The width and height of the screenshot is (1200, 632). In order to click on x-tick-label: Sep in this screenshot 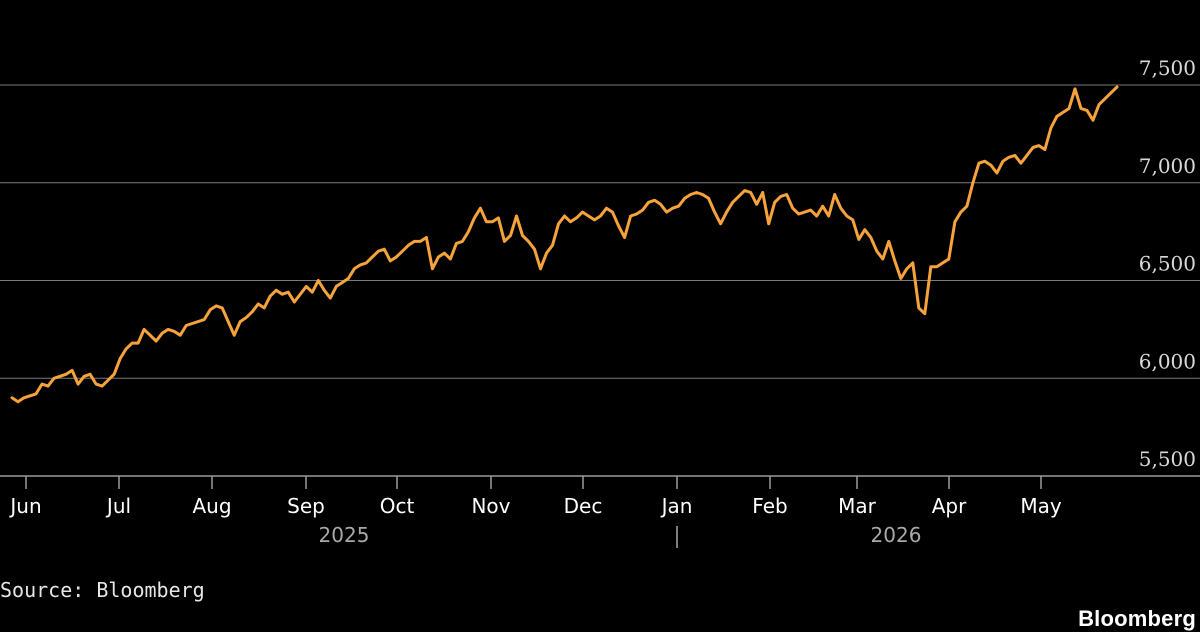, I will do `click(306, 506)`.